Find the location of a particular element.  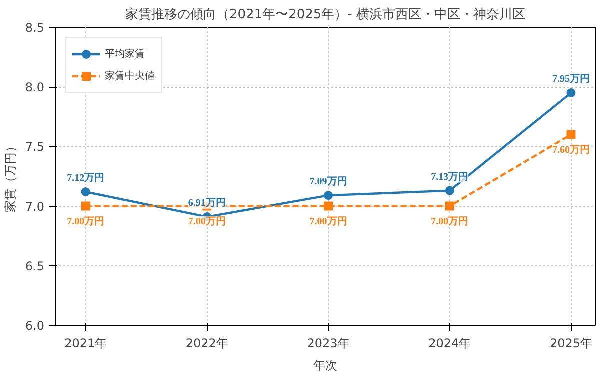

x-tick-label: 2021年 is located at coordinates (86, 343).